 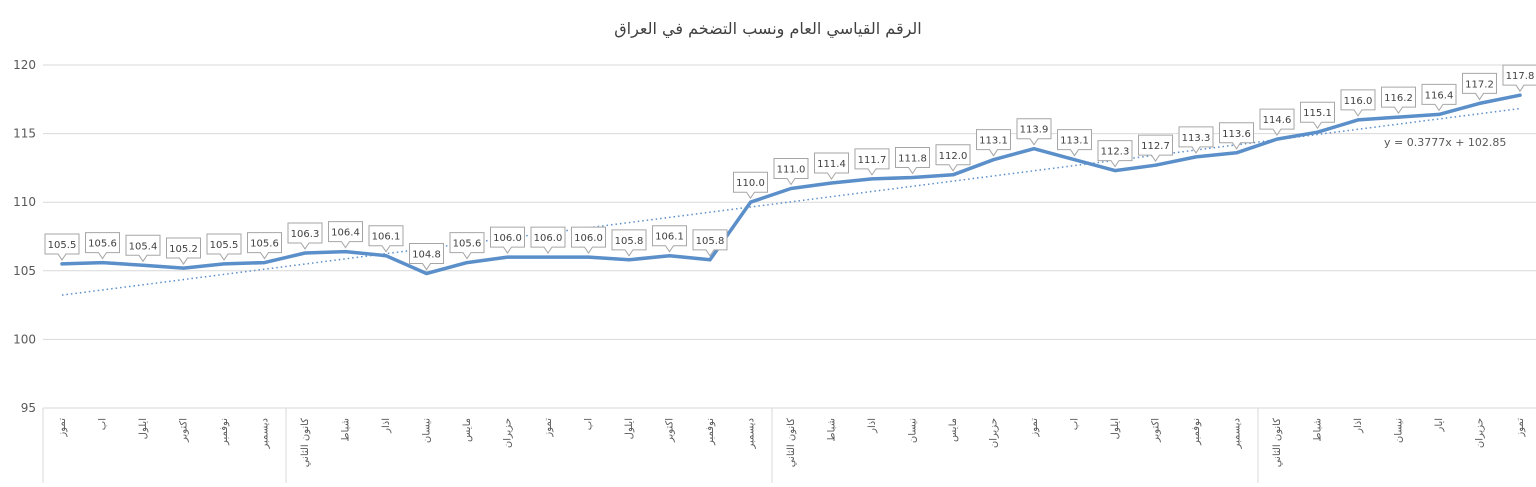 I want to click on data-label: 116.2, so click(x=1398, y=100).